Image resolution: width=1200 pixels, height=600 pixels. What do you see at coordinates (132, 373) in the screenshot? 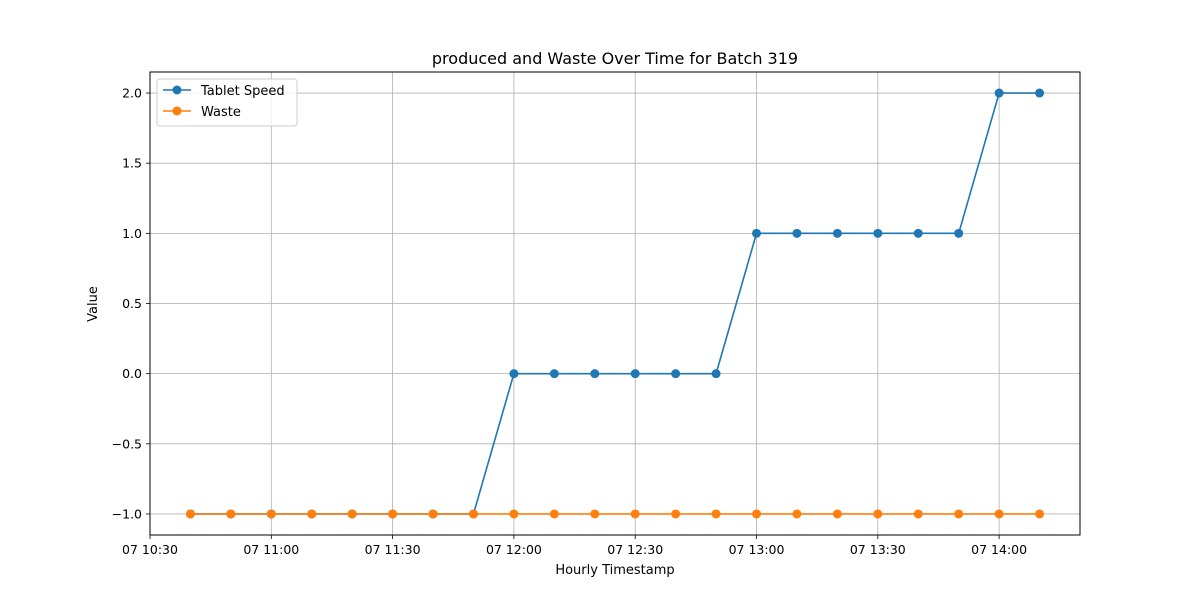
I see `y-tick-label: 0.0` at bounding box center [132, 373].